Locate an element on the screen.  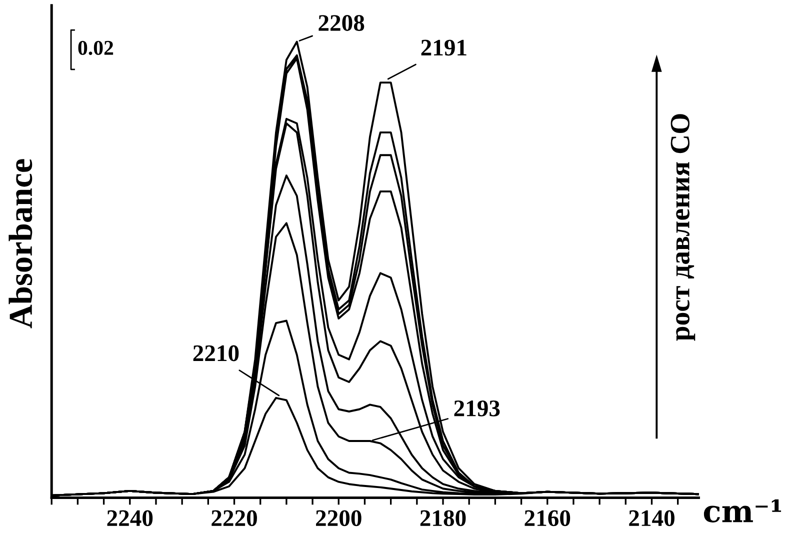
annotation: 2210 is located at coordinates (216, 353).